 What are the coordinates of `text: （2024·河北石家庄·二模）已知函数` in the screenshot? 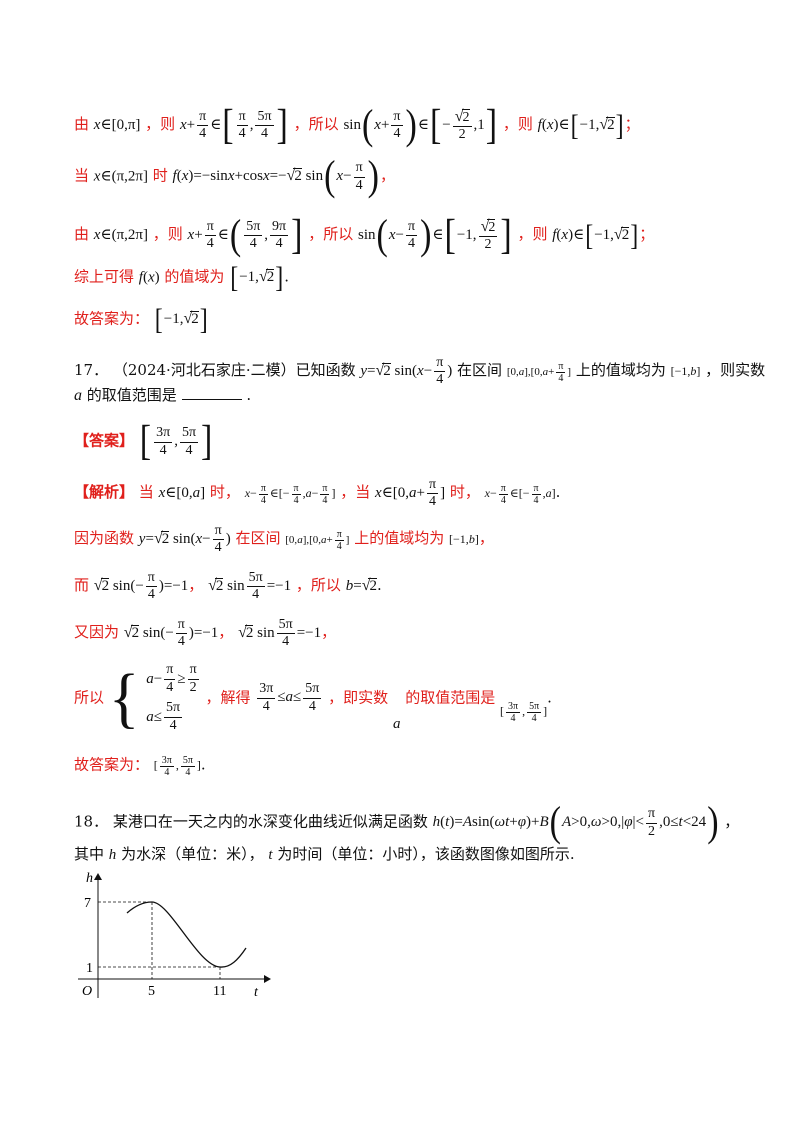 It's located at (234, 370).